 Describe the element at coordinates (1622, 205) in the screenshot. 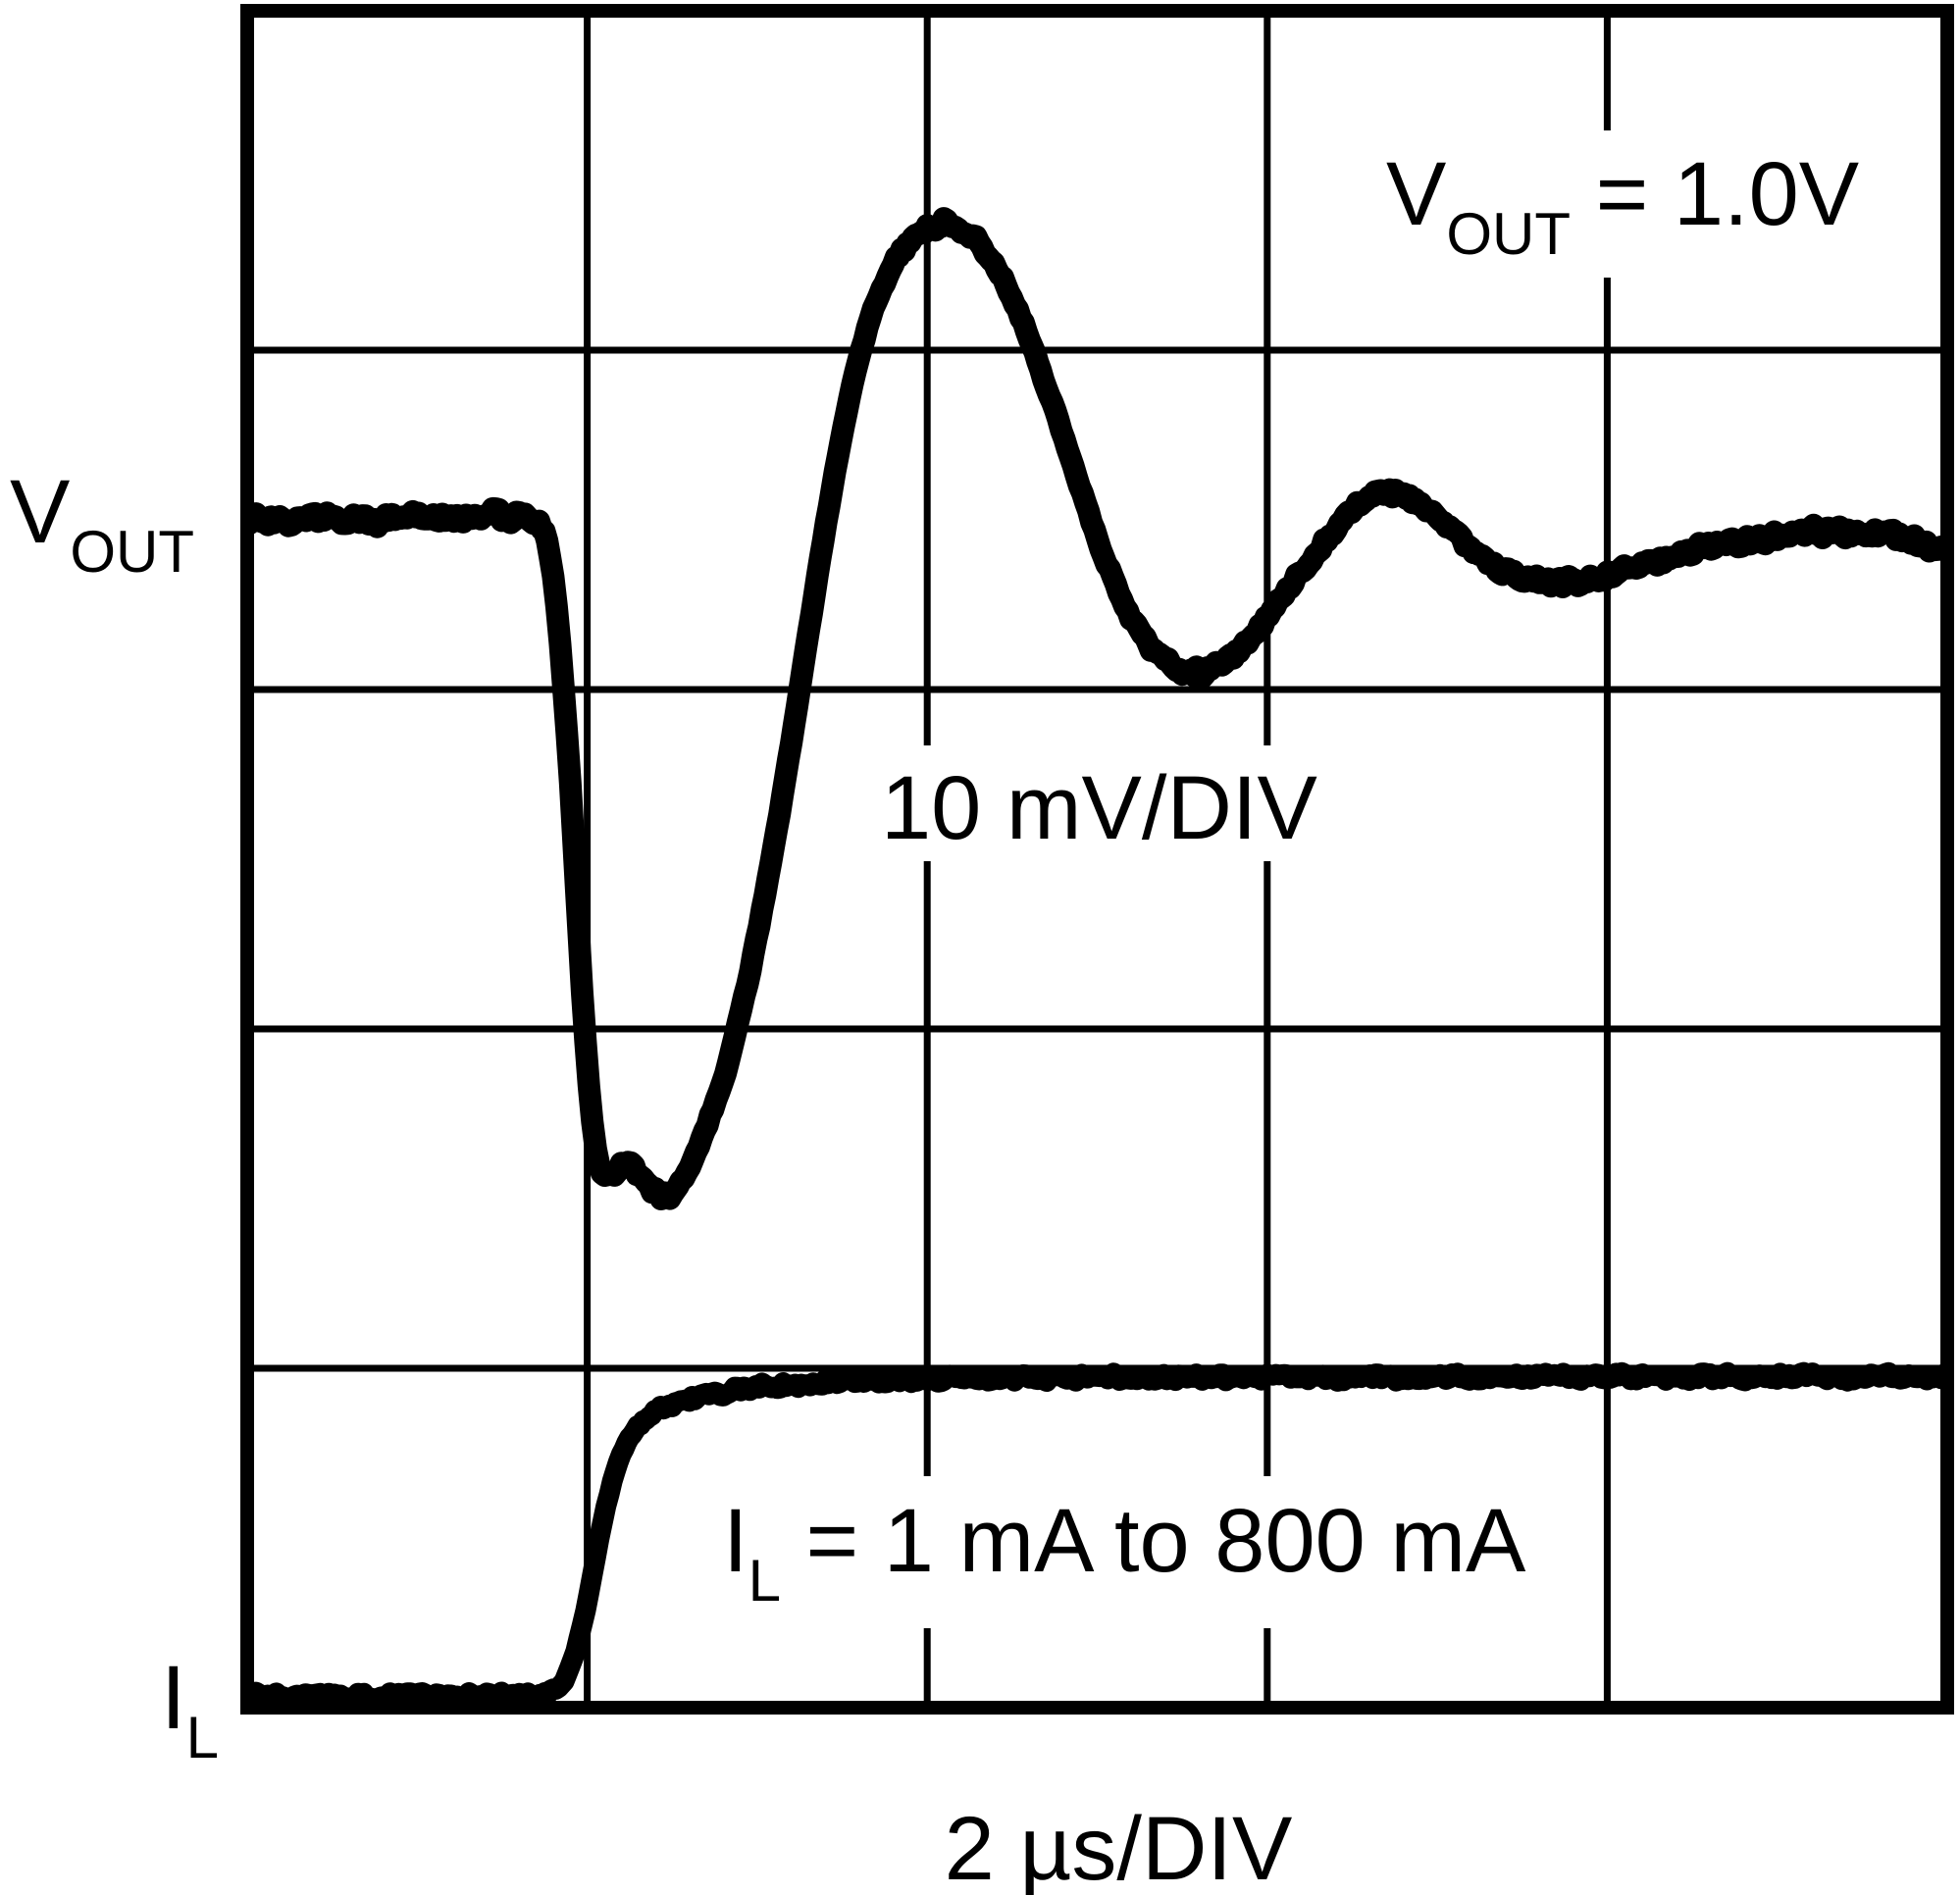

I see `vout-condition-label: VOUT = 1.0V` at that location.